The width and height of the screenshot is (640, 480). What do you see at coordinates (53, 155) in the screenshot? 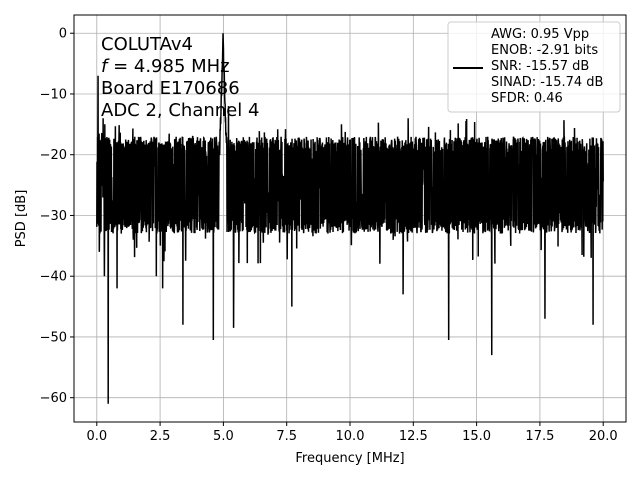
I see `y-tick-label: −20` at bounding box center [53, 155].